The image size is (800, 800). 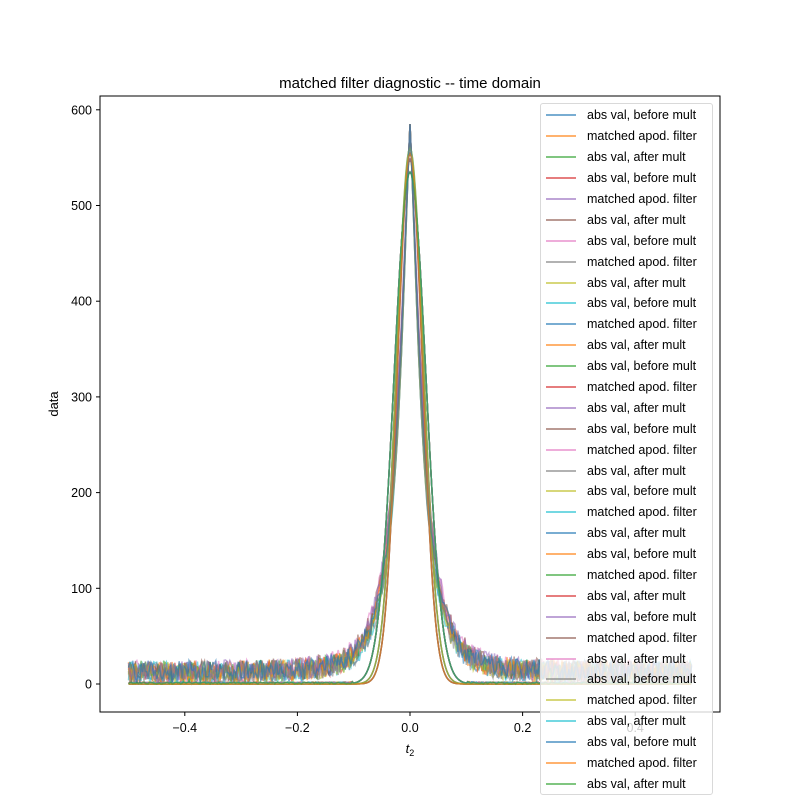 What do you see at coordinates (297, 728) in the screenshot?
I see `x-tick-label: −0.2` at bounding box center [297, 728].